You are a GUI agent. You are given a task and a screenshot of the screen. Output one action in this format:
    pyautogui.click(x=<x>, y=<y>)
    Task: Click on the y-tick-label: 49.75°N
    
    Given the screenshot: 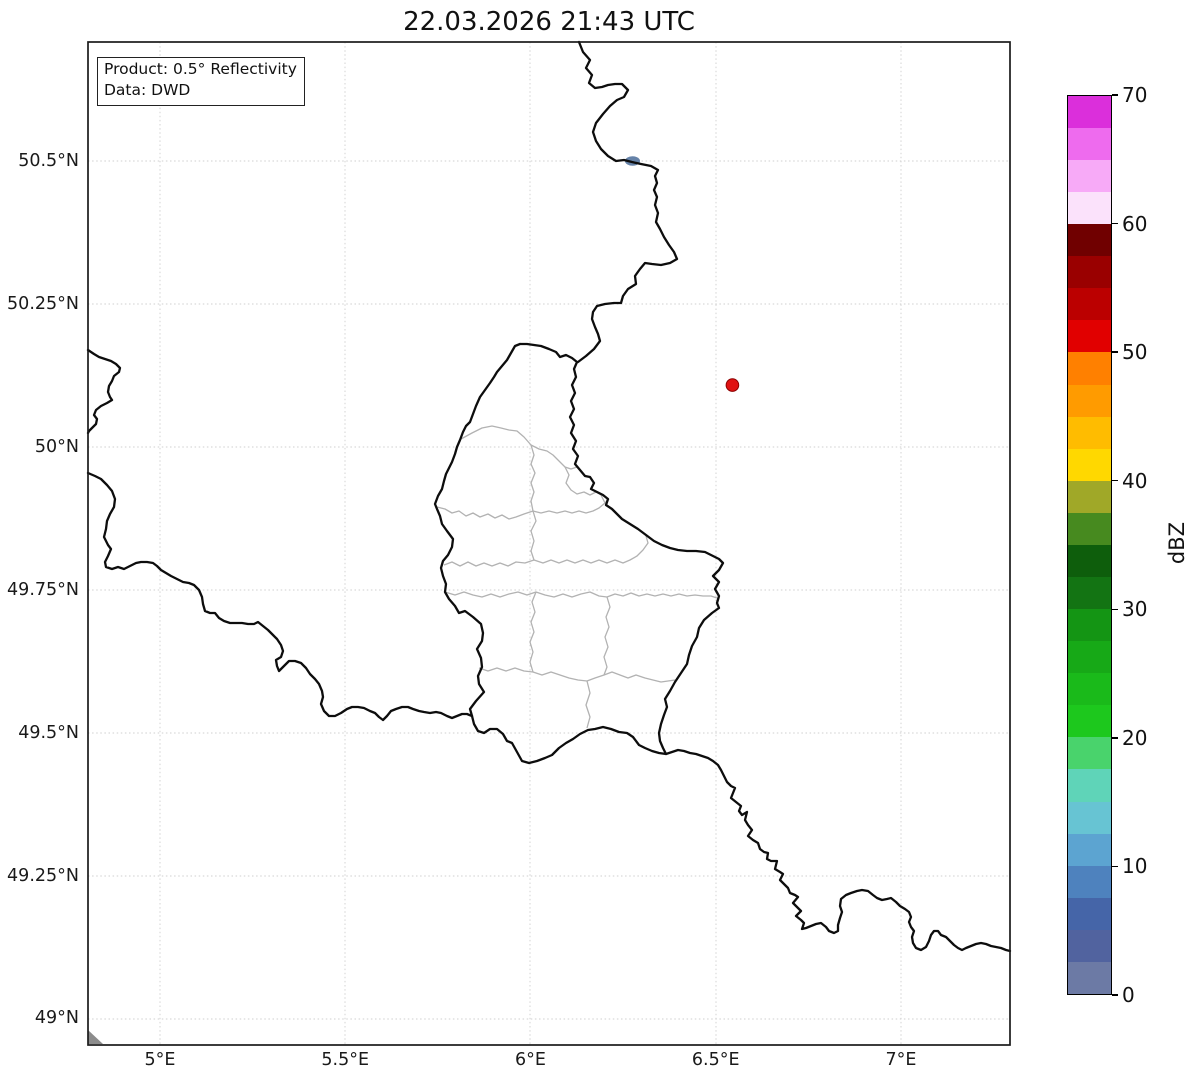 What is the action you would take?
    pyautogui.click(x=43, y=589)
    